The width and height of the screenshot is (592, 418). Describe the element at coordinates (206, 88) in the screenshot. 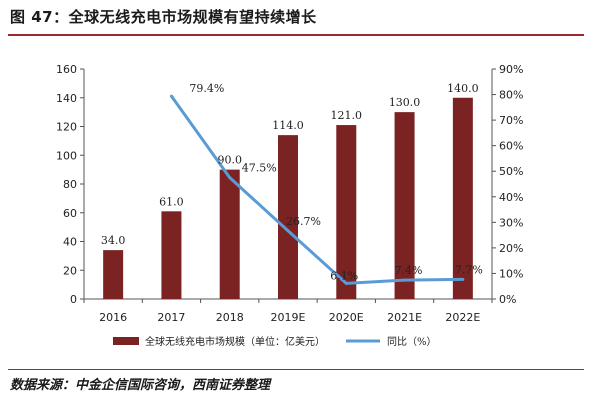

I see `growth-value-label: 79.4%` at that location.